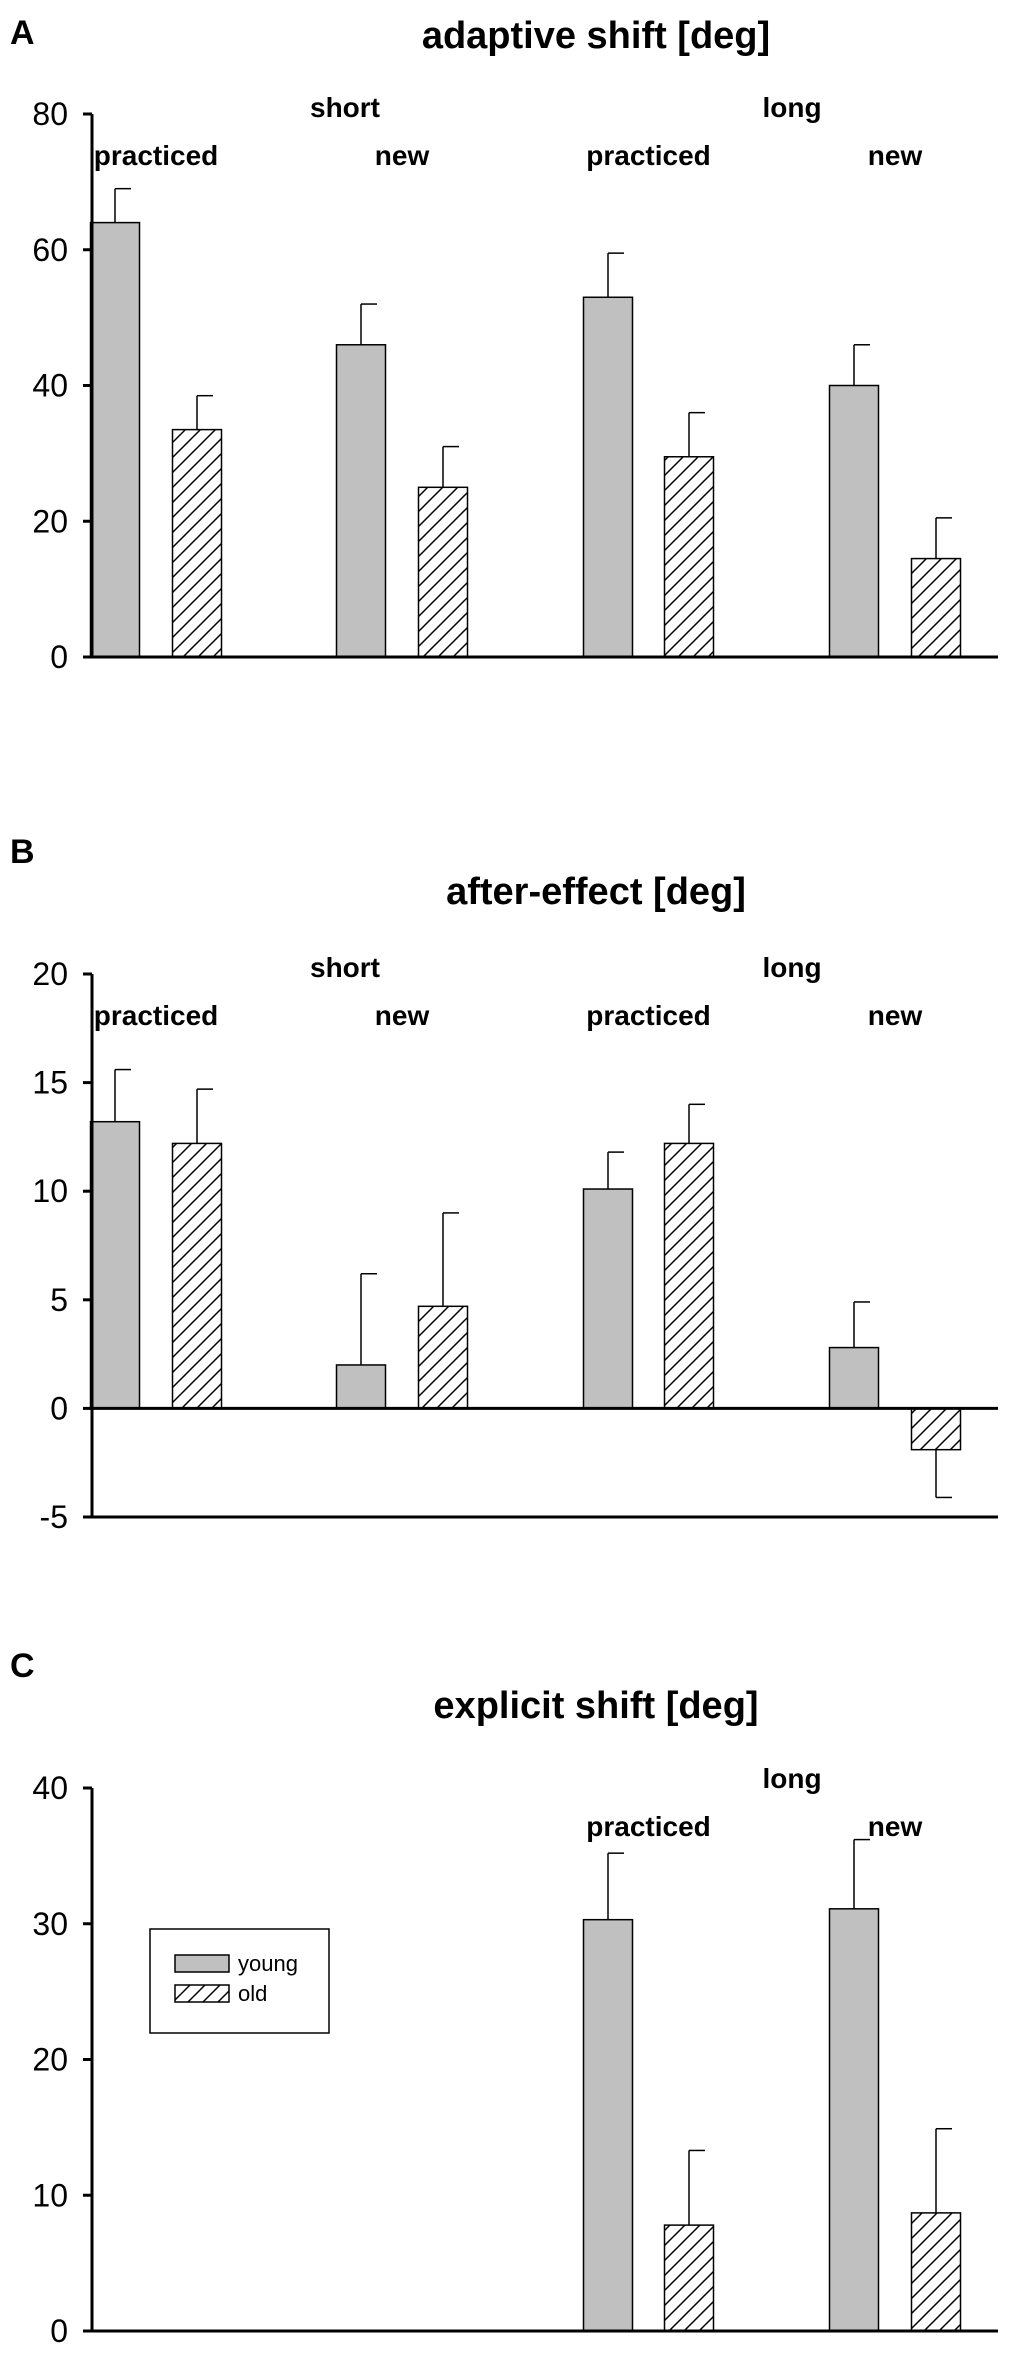  I want to click on y-tick-label: 5, so click(59, 1300).